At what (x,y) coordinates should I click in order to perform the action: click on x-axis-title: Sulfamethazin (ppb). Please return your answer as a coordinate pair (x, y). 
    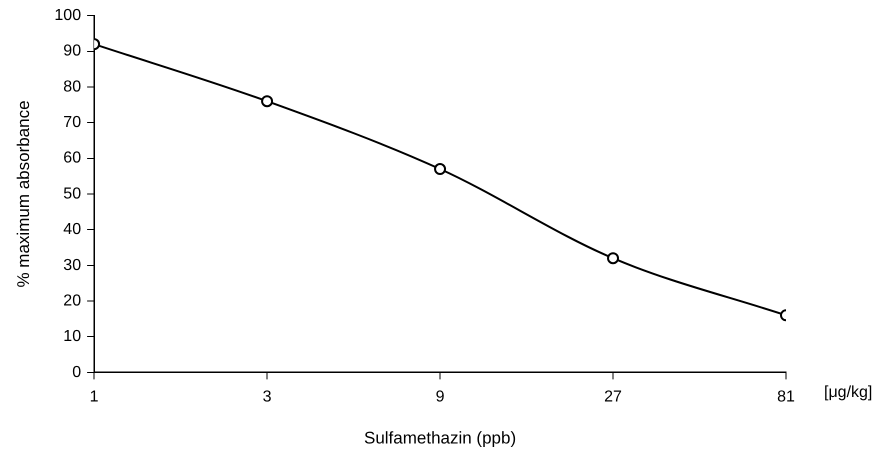
    Looking at the image, I should click on (440, 438).